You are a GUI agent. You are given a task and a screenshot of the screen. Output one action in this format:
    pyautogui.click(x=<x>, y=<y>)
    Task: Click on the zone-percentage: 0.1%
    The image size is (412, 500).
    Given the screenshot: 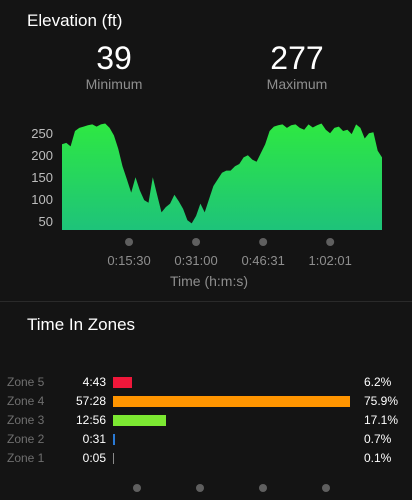 What is the action you would take?
    pyautogui.click(x=378, y=458)
    